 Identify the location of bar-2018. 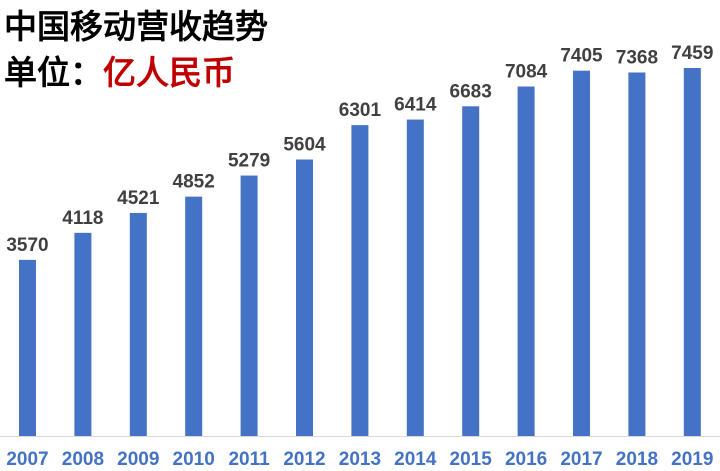
(637, 254).